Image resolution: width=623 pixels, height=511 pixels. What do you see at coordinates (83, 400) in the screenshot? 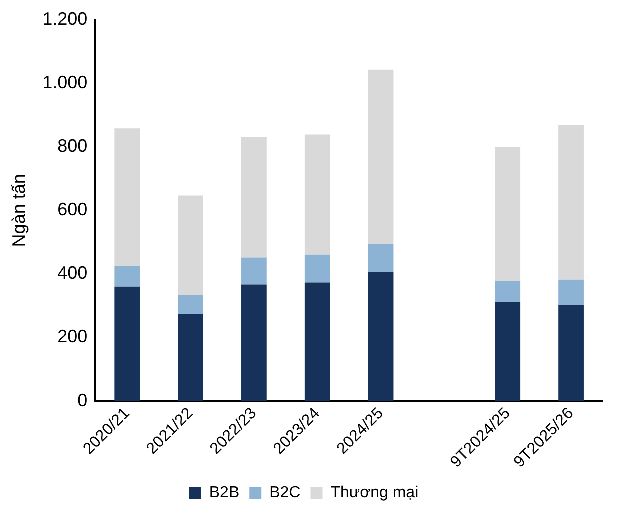
I see `y-tick-label: 0` at bounding box center [83, 400].